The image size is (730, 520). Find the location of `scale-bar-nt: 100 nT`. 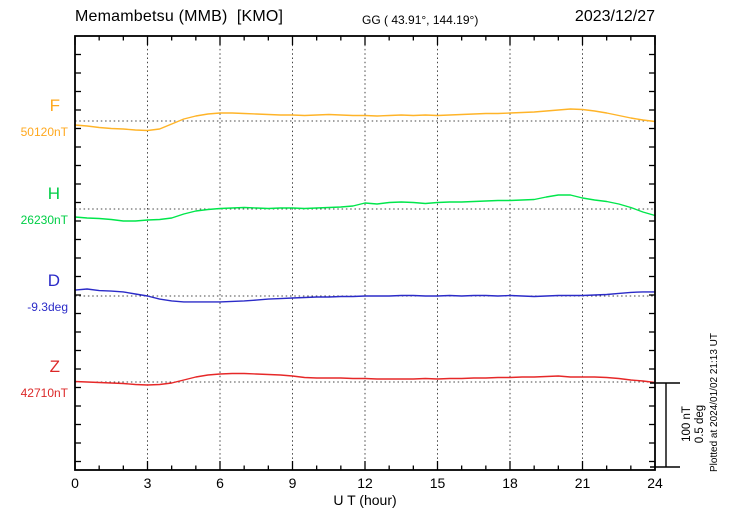

scale-bar-nt: 100 nT is located at coordinates (687, 424).